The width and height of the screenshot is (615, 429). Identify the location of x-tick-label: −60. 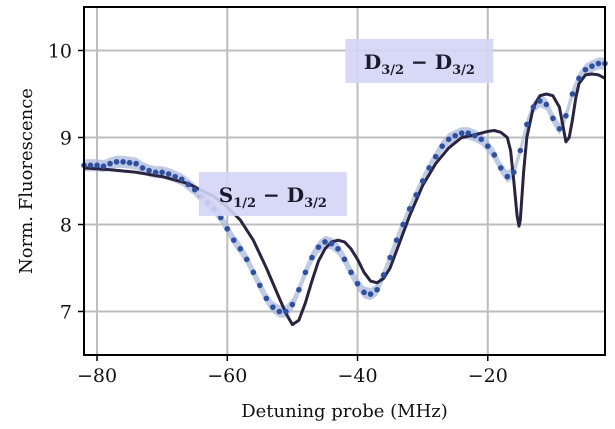
(227, 376).